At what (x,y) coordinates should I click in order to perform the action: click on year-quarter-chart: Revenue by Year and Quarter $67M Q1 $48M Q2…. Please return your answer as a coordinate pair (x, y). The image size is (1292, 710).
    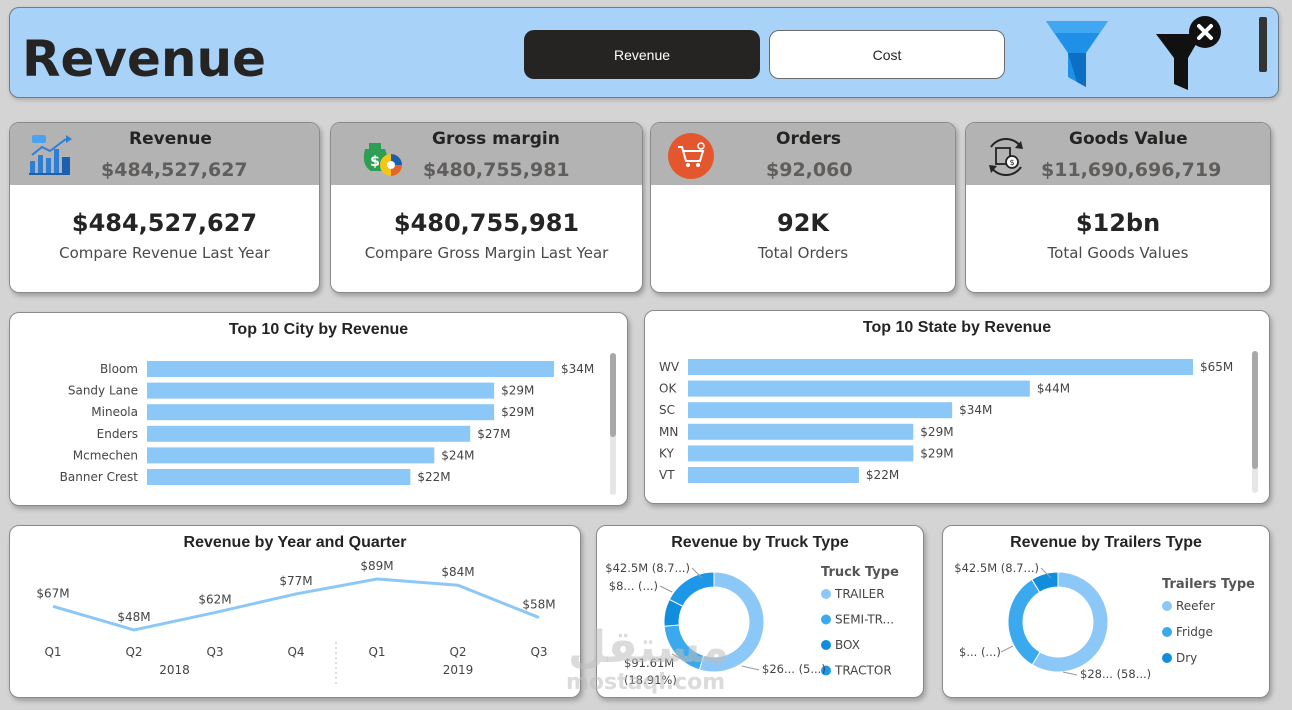
    Looking at the image, I should click on (295, 611).